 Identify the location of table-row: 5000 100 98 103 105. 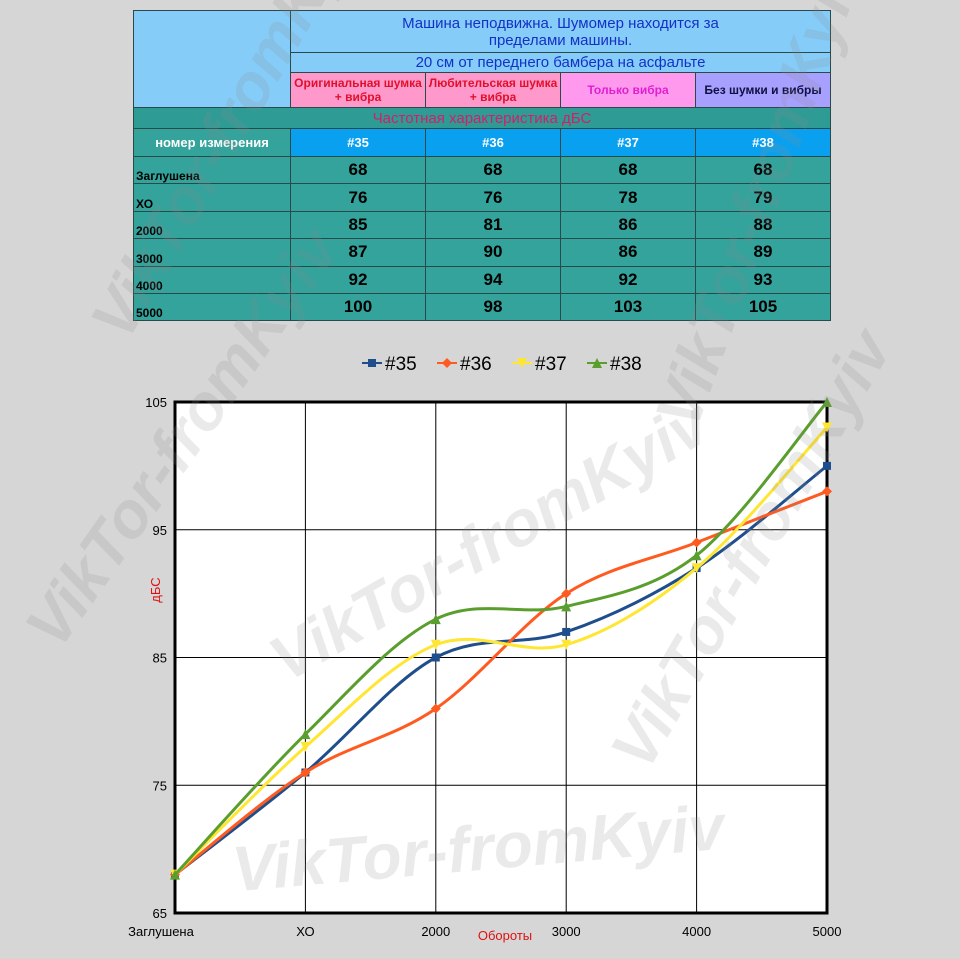
(482, 307).